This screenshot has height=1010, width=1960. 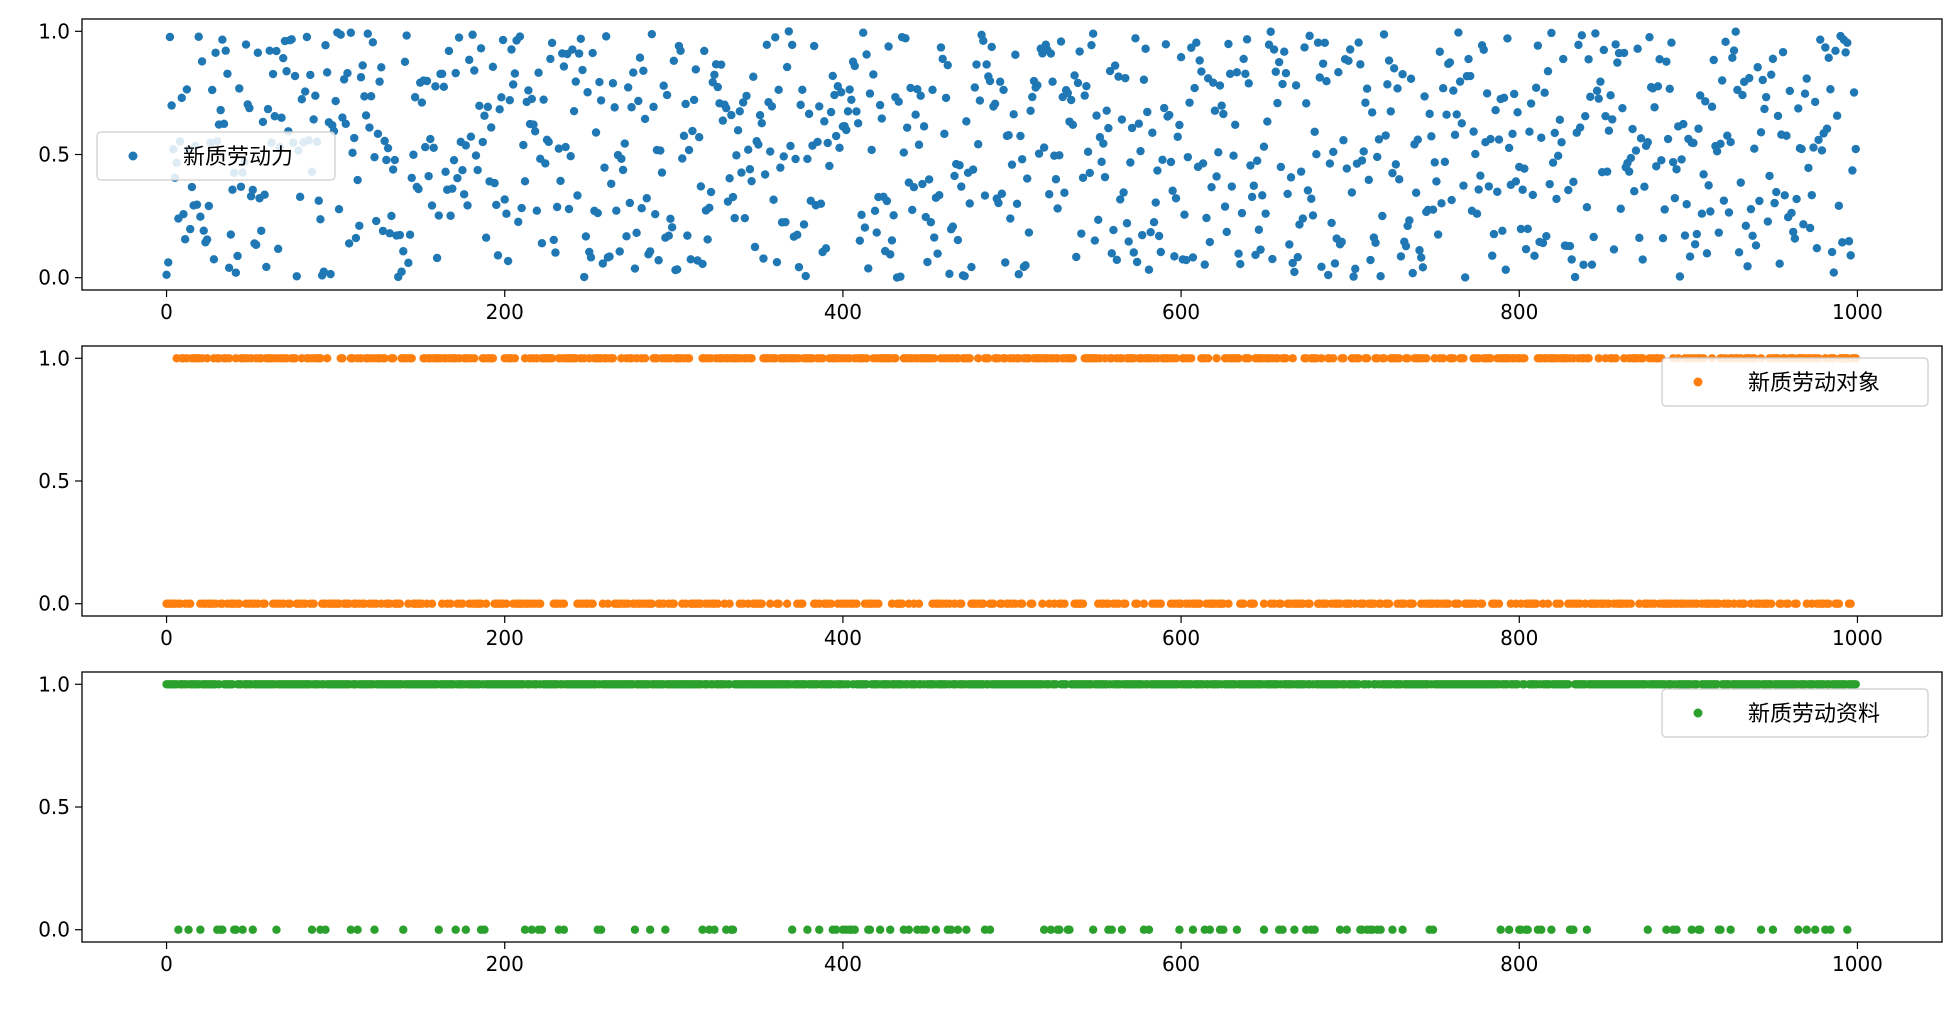 What do you see at coordinates (1519, 312) in the screenshot?
I see `x-tick-label: 800` at bounding box center [1519, 312].